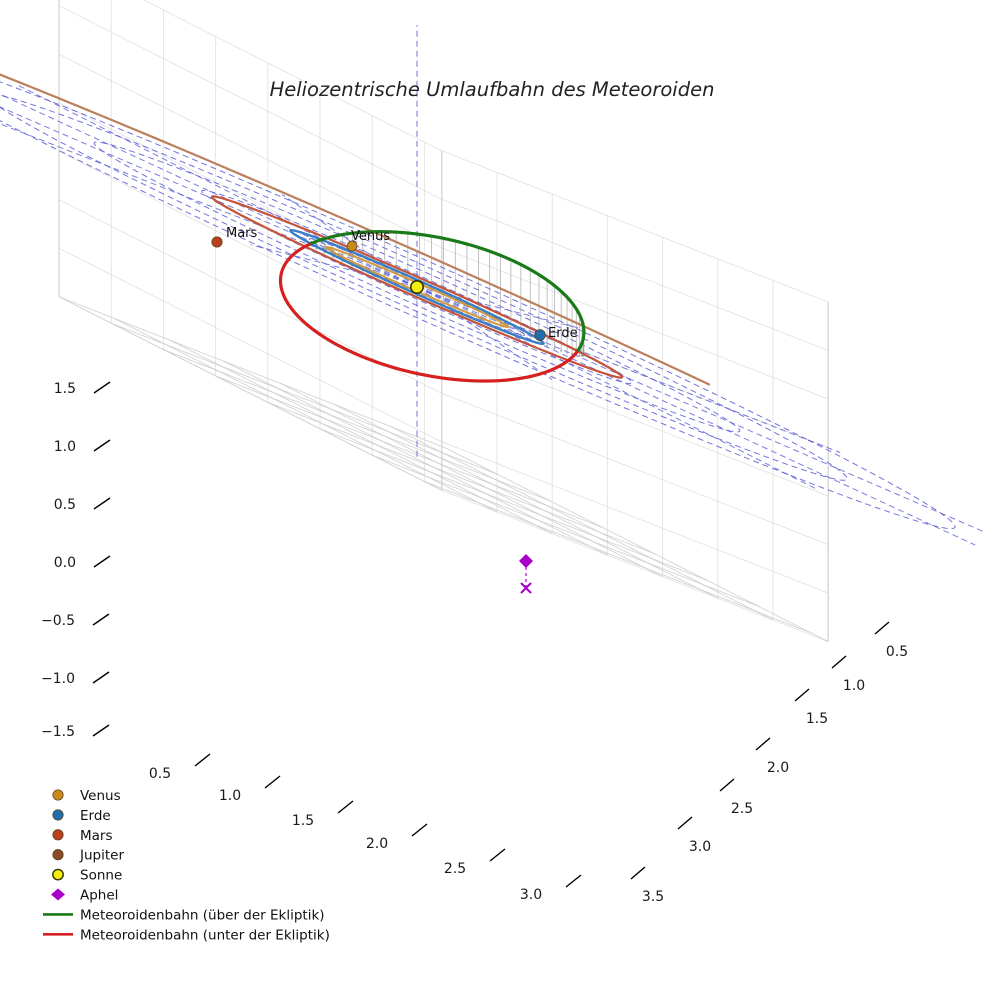  What do you see at coordinates (101, 856) in the screenshot?
I see `legend-item-label: Jupiter` at bounding box center [101, 856].